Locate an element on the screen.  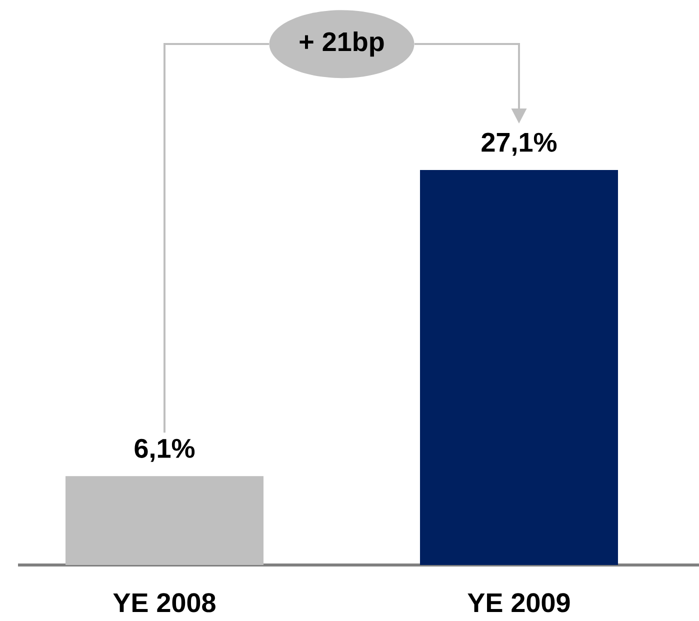
data-label: 6,1% is located at coordinates (164, 450).